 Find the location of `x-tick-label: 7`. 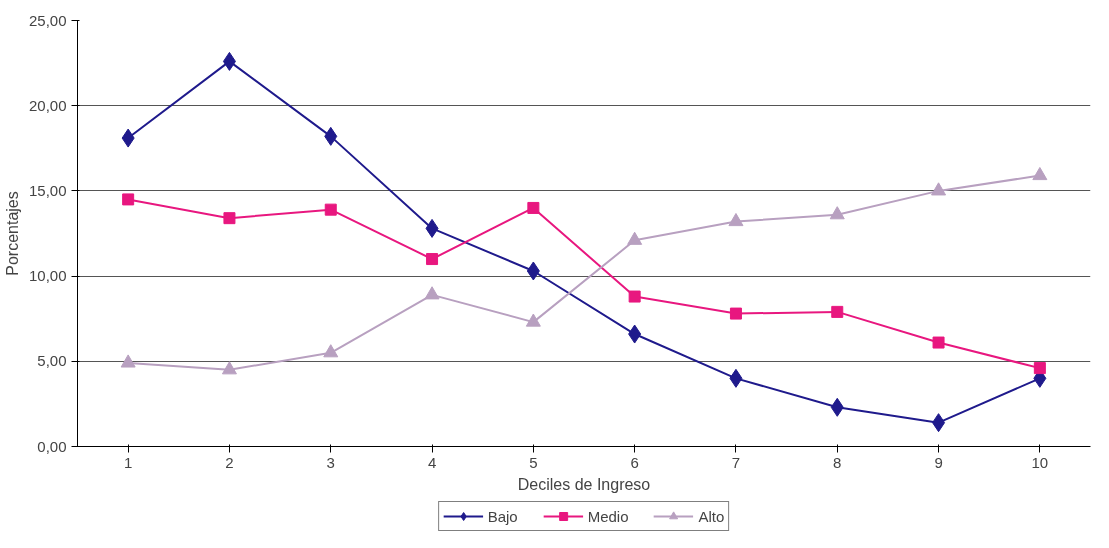

x-tick-label: 7 is located at coordinates (736, 462).